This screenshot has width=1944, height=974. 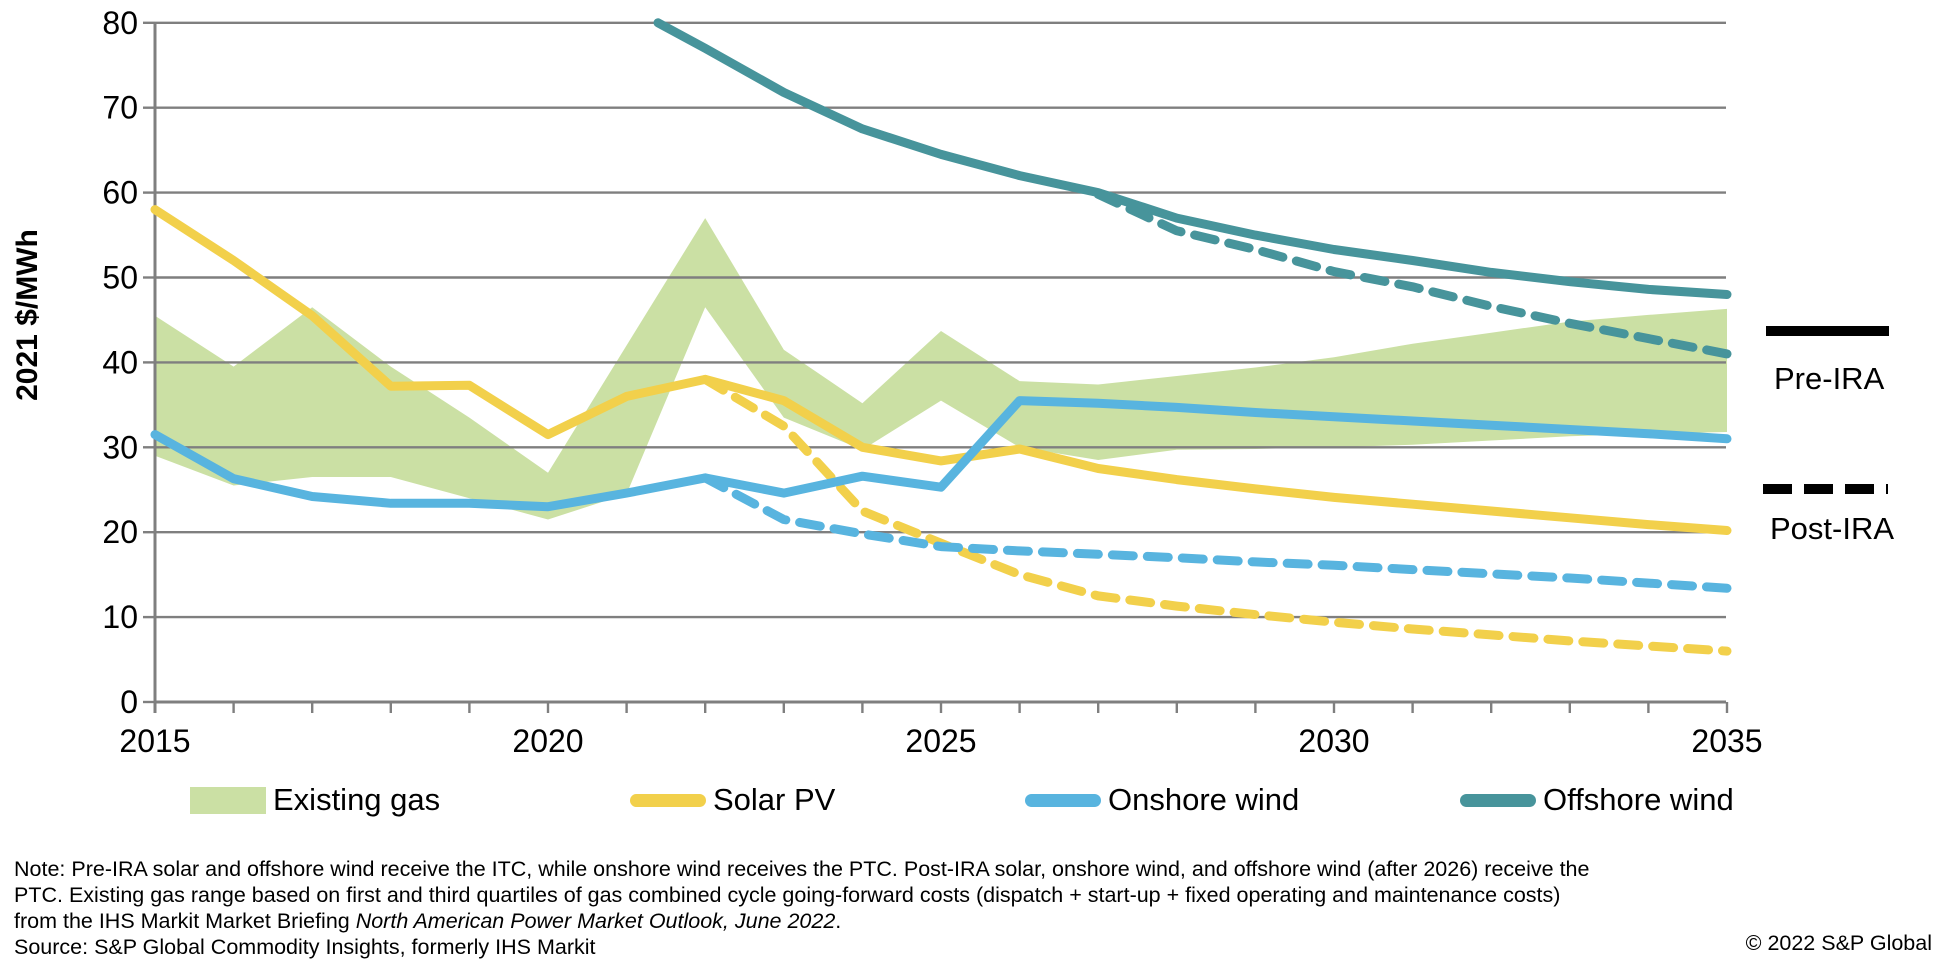 I want to click on onshore-wind-swatch, so click(x=1063, y=800).